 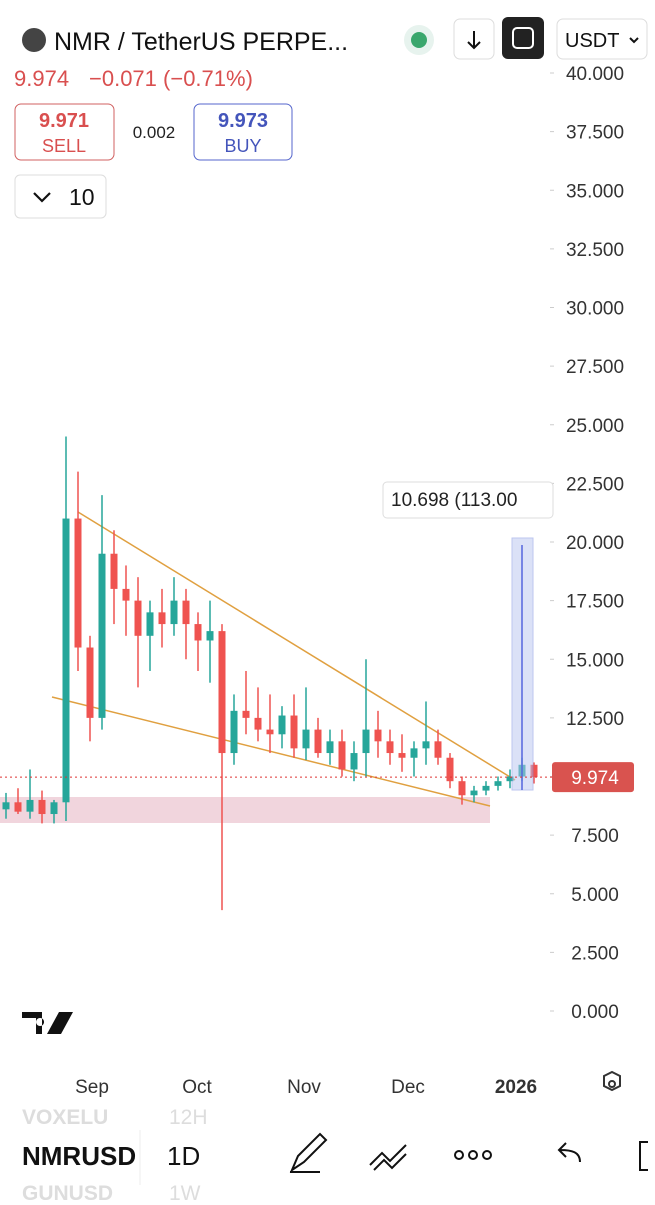 I want to click on interval-option: 1W, so click(x=185, y=1193).